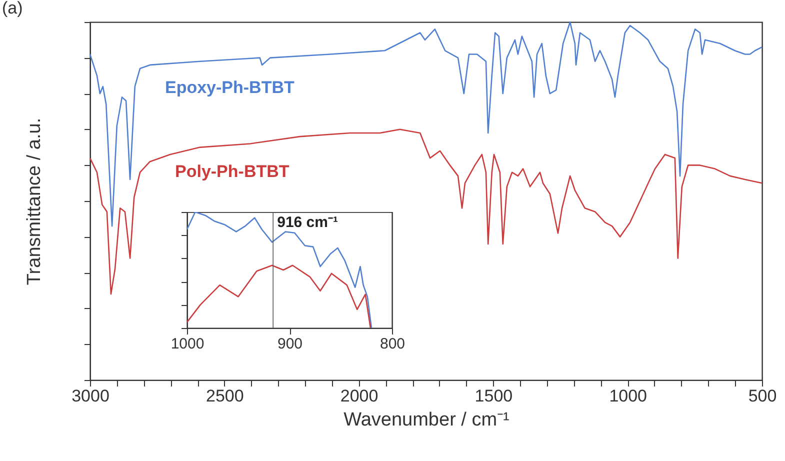 This screenshot has width=785, height=461. I want to click on x-tick-label: 2000, so click(359, 396).